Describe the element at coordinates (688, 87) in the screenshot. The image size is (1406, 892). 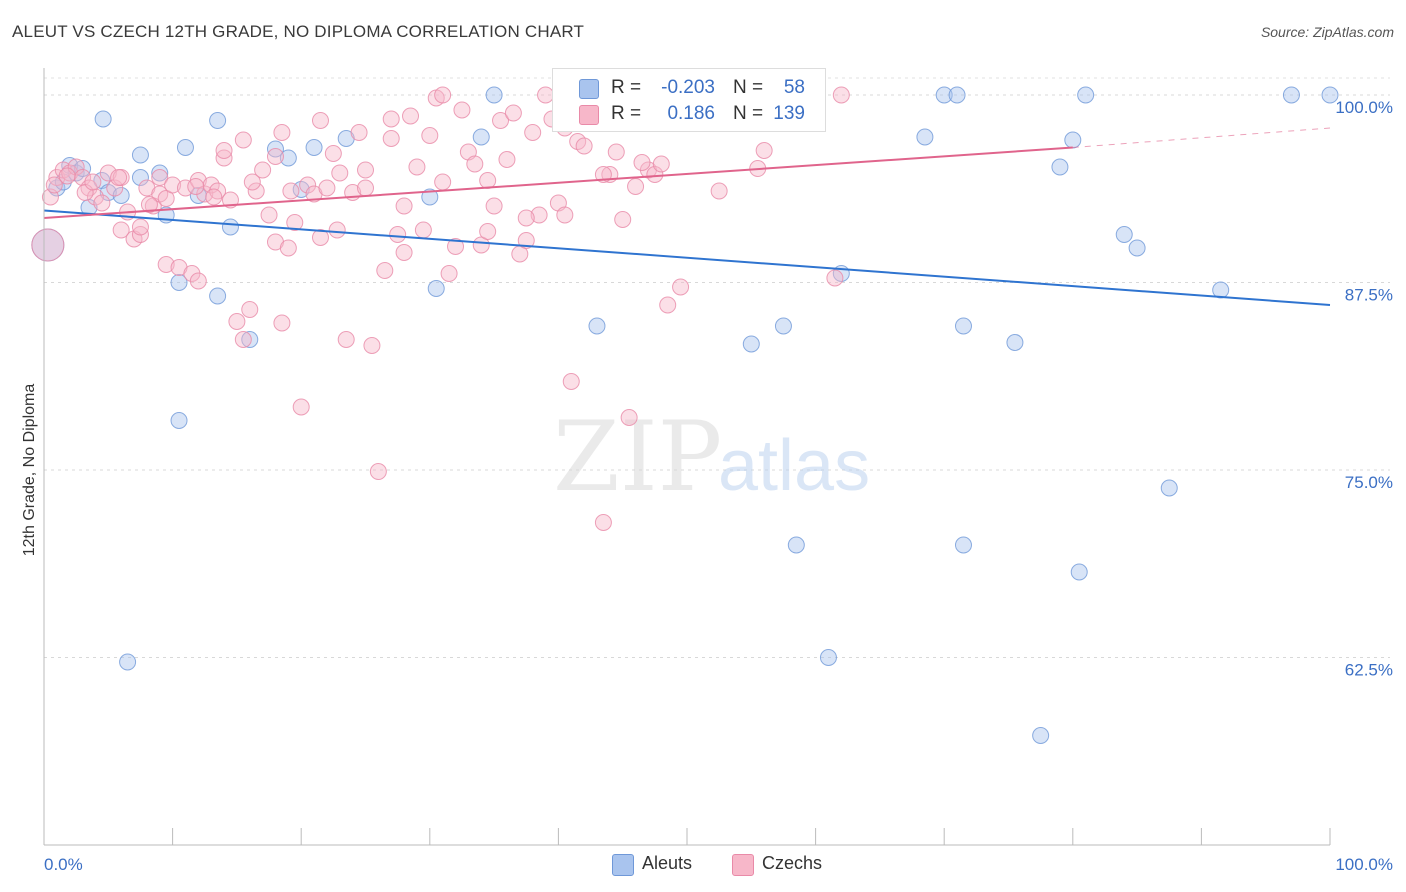
I see `legend-r-value: -0.203` at that location.